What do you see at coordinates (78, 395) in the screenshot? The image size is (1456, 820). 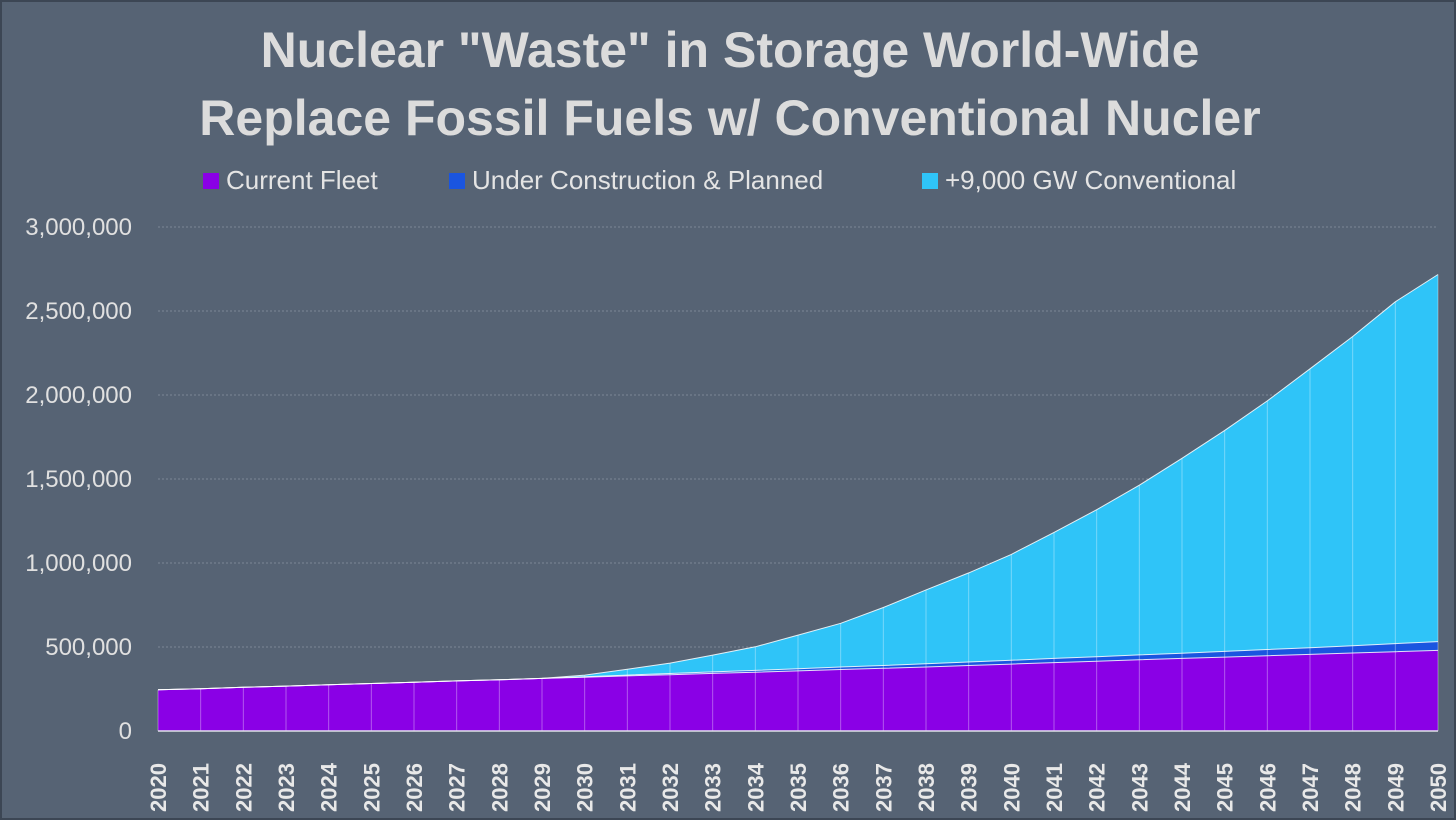 I see `y-tick-label: 2,000,000` at bounding box center [78, 395].